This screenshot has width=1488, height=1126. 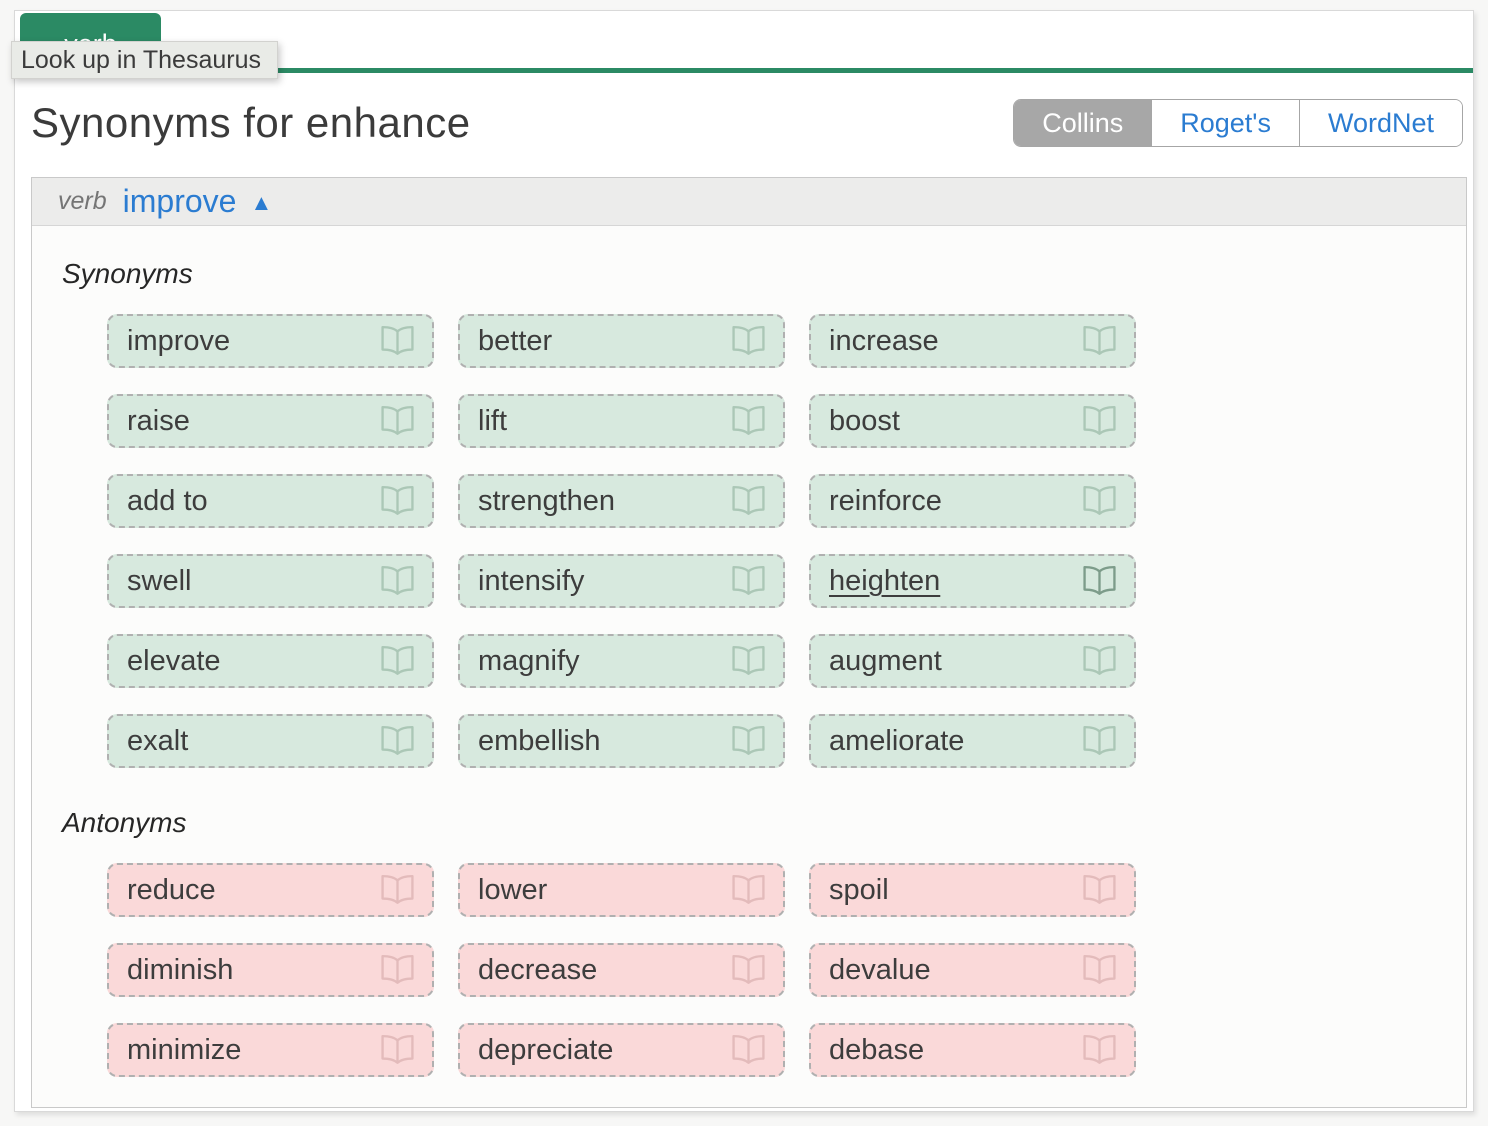 What do you see at coordinates (515, 340) in the screenshot?
I see `chip-word-label: better` at bounding box center [515, 340].